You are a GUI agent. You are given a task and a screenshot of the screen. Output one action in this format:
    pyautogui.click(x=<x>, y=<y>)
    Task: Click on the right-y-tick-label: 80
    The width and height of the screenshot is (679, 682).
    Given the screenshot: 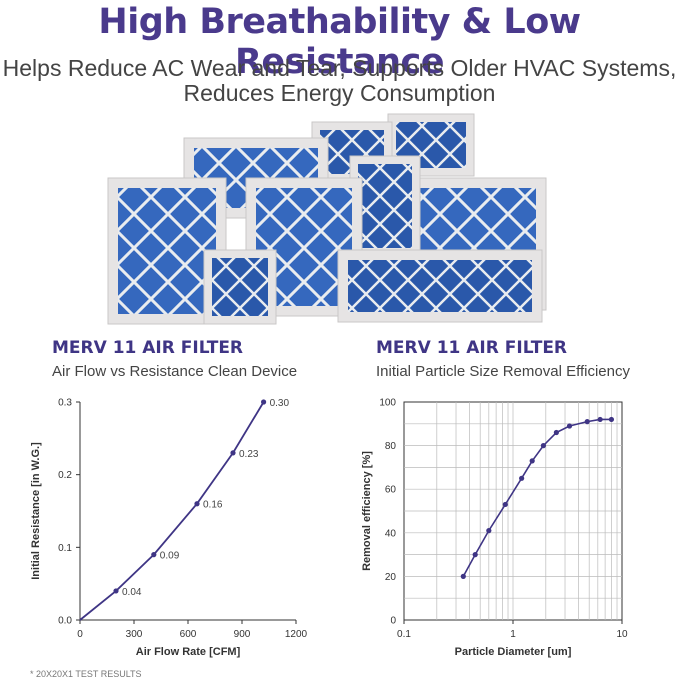 What is the action you would take?
    pyautogui.click(x=391, y=446)
    